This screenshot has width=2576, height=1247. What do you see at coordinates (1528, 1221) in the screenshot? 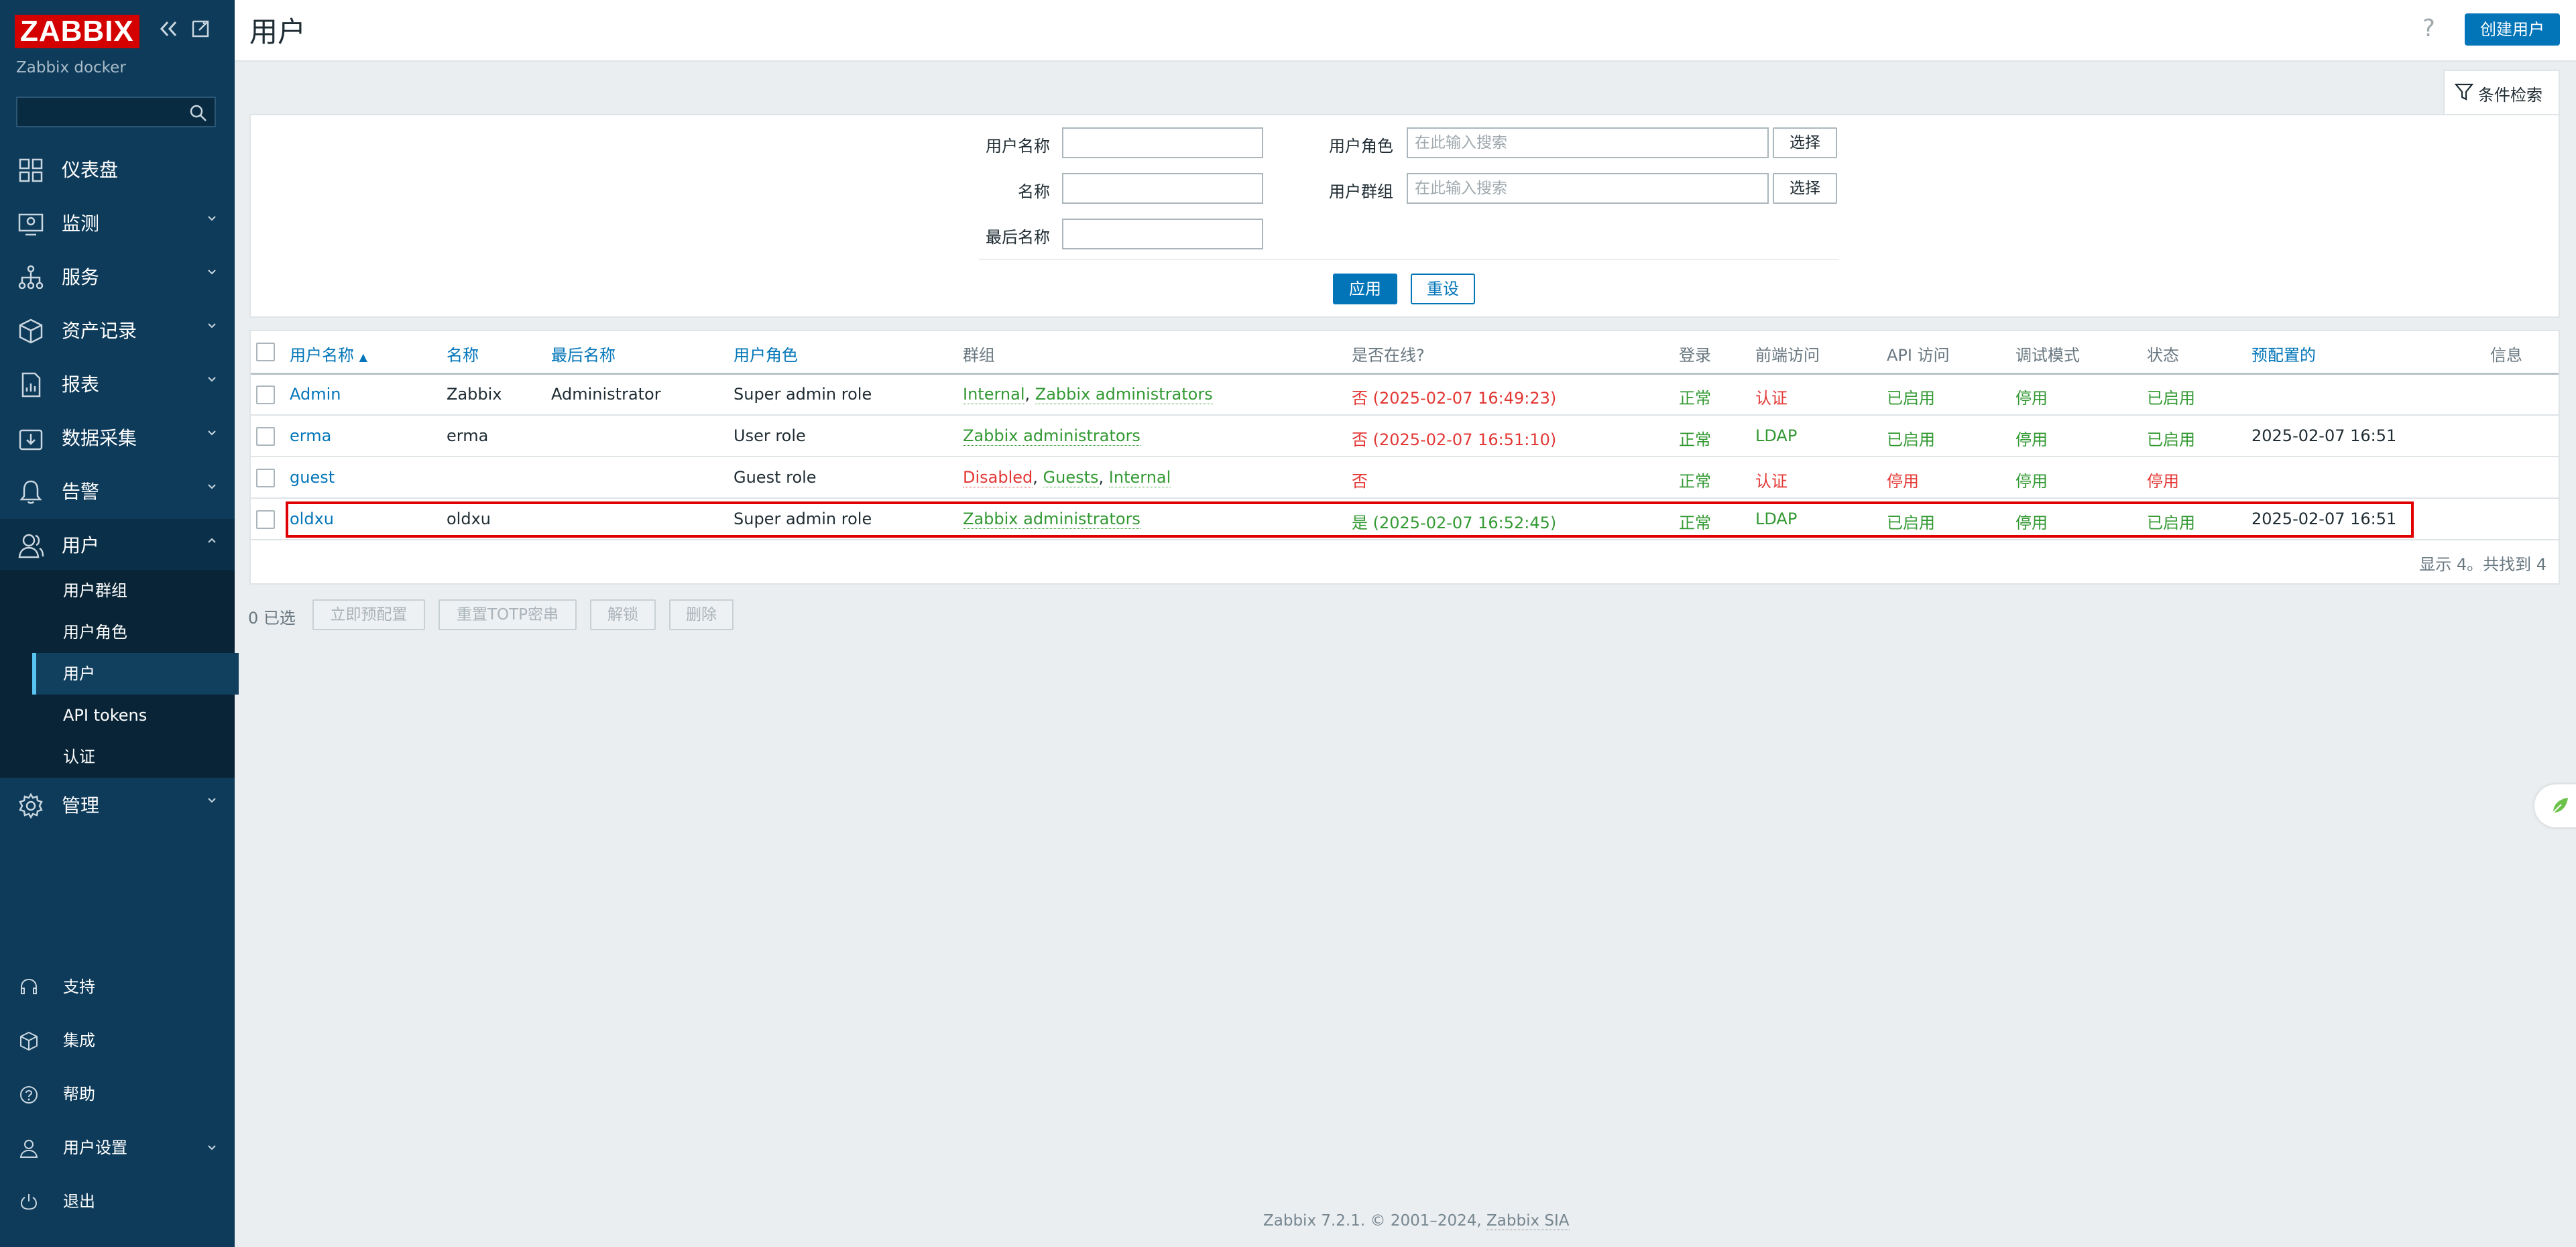
I see `zabbix-sia-link: Zabbix SIA` at bounding box center [1528, 1221].